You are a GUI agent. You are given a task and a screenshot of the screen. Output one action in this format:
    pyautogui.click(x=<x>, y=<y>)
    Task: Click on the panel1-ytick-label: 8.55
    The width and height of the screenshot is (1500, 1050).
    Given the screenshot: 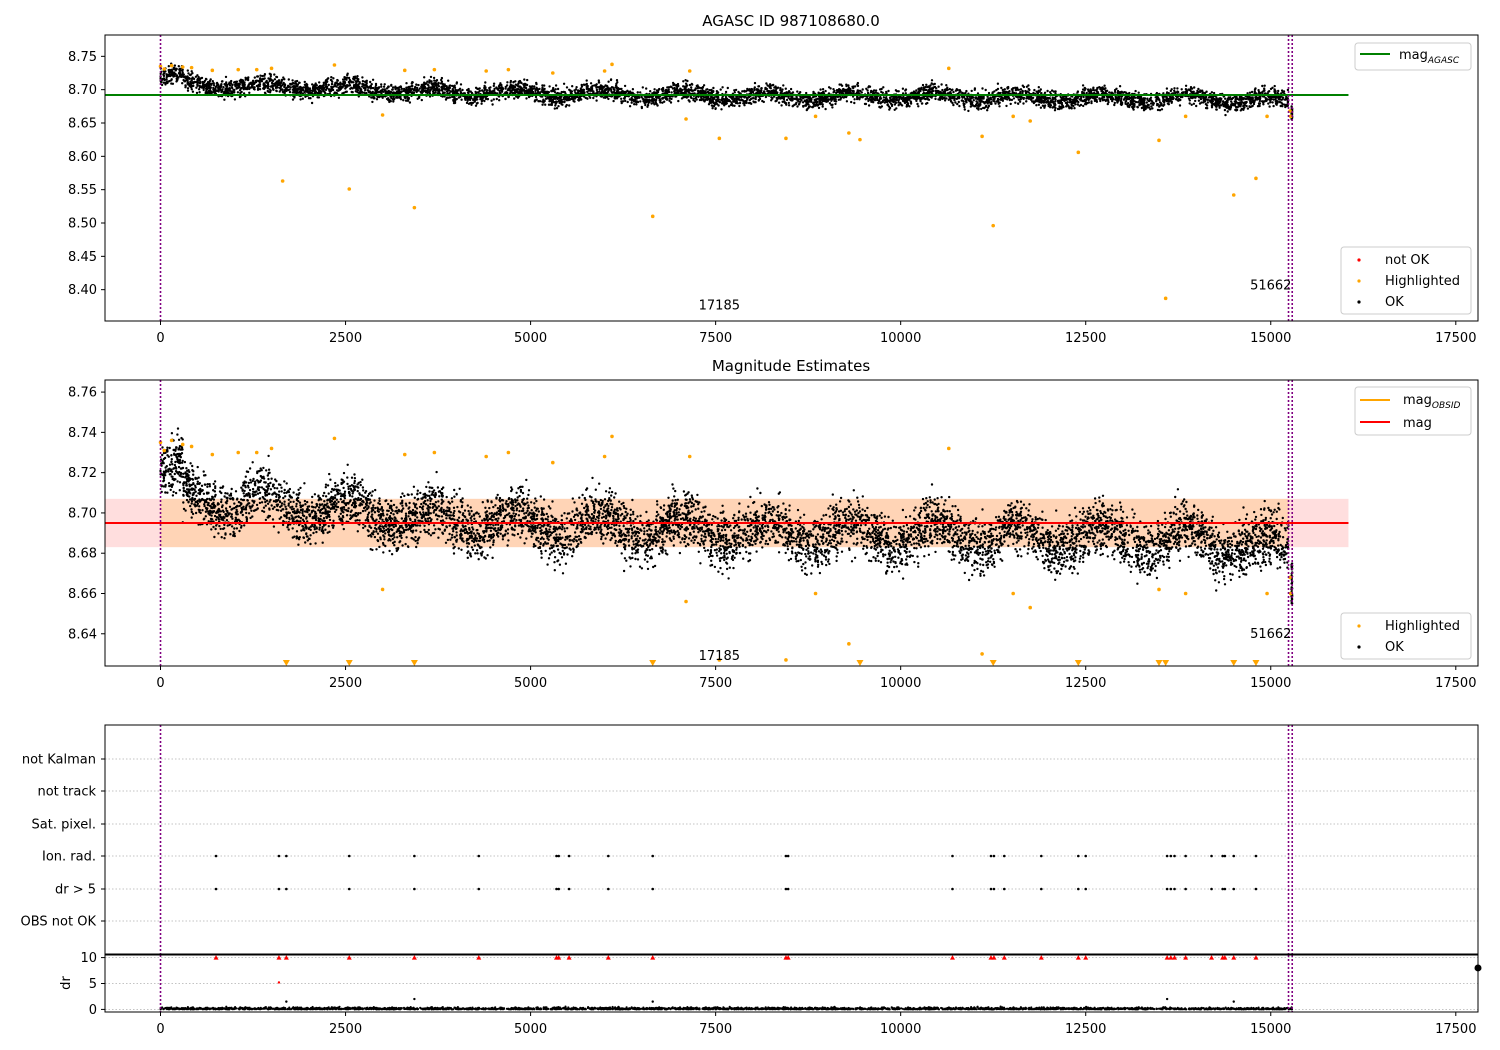 What is the action you would take?
    pyautogui.click(x=82, y=190)
    